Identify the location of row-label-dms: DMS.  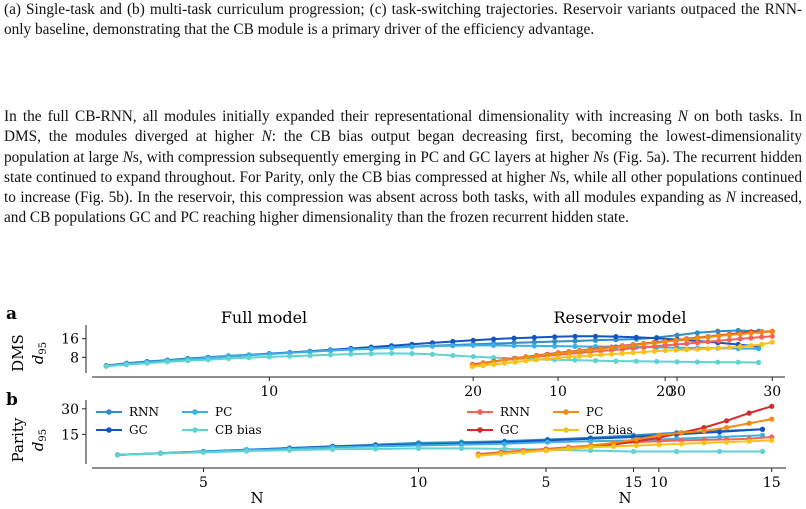
(18, 353).